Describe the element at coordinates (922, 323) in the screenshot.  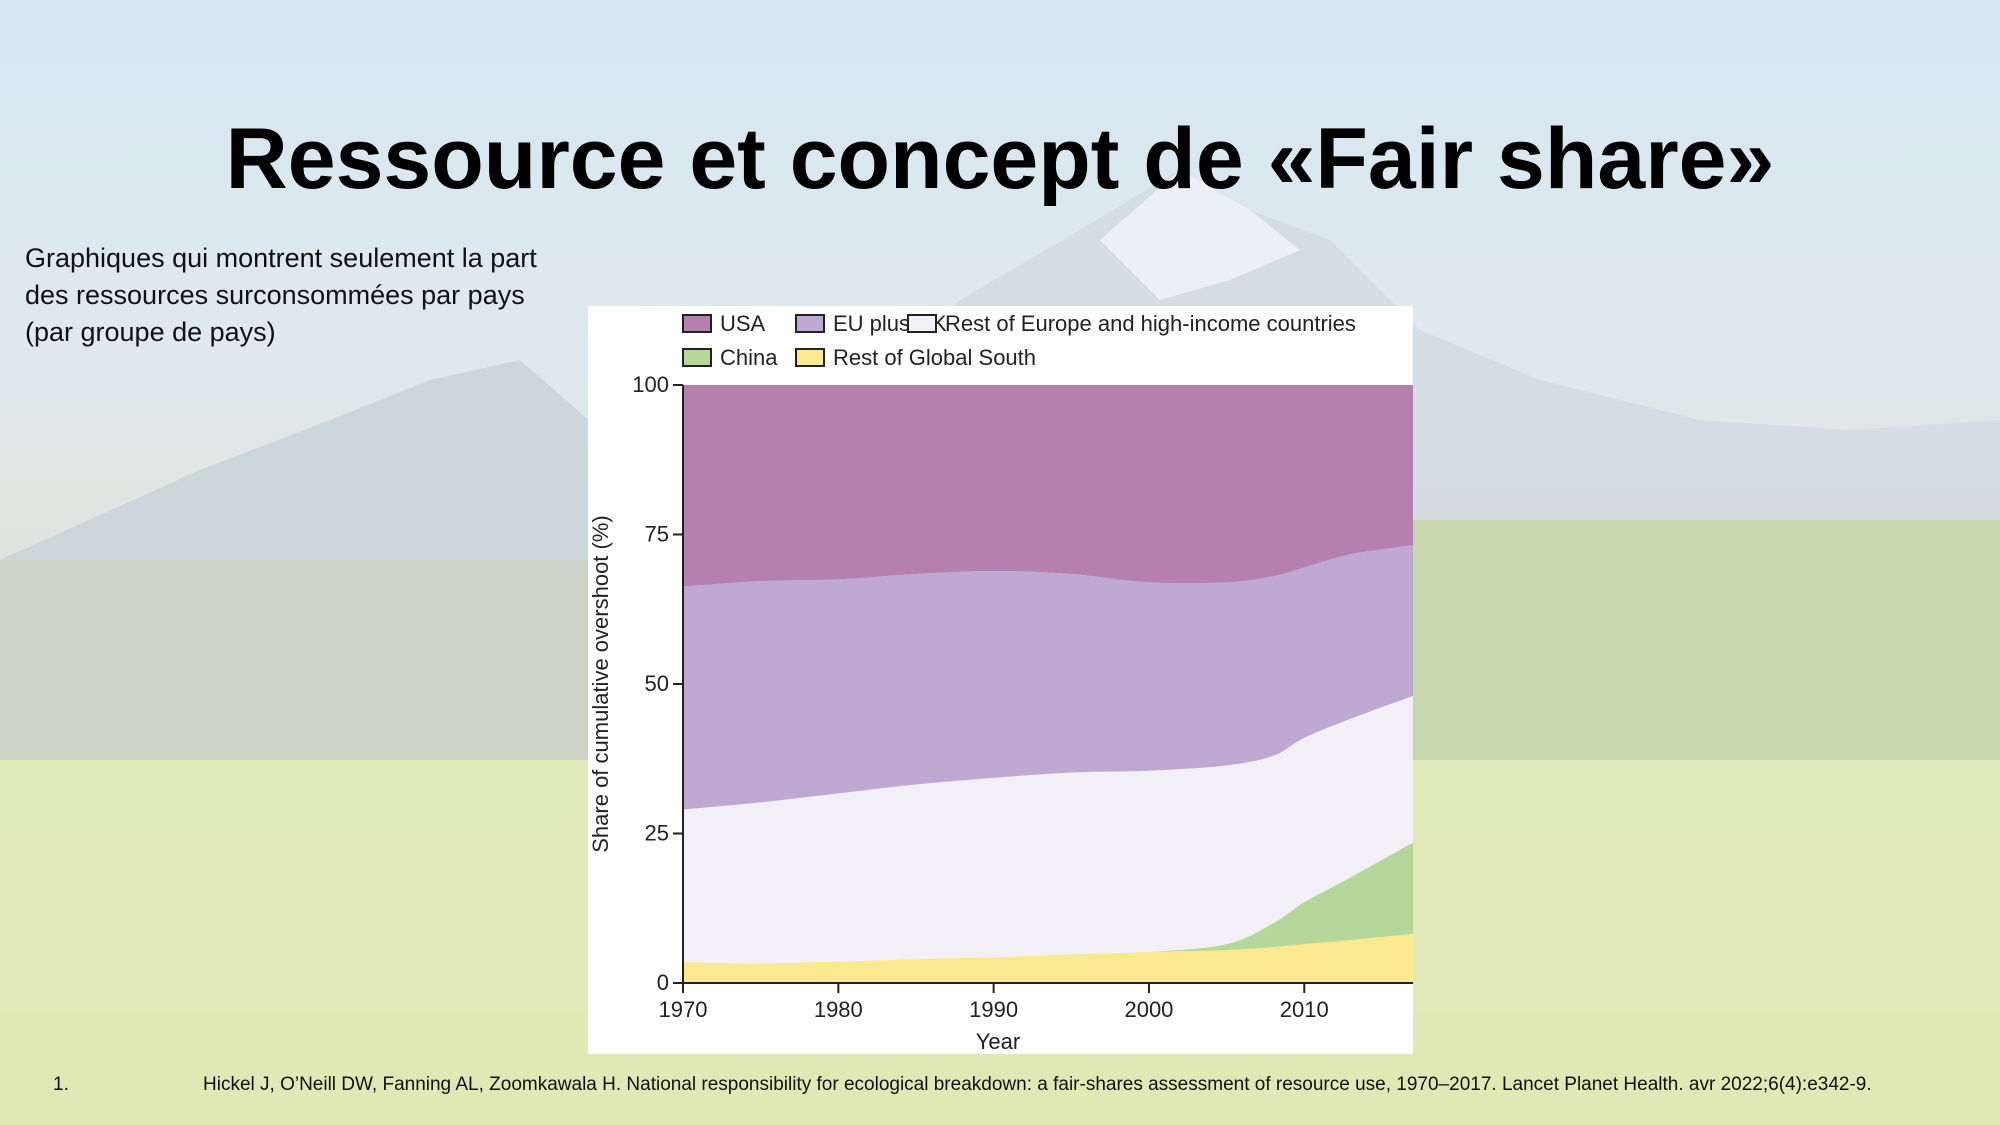
I see `legend-swatch-rest-of-europe-and-high-income-countries` at that location.